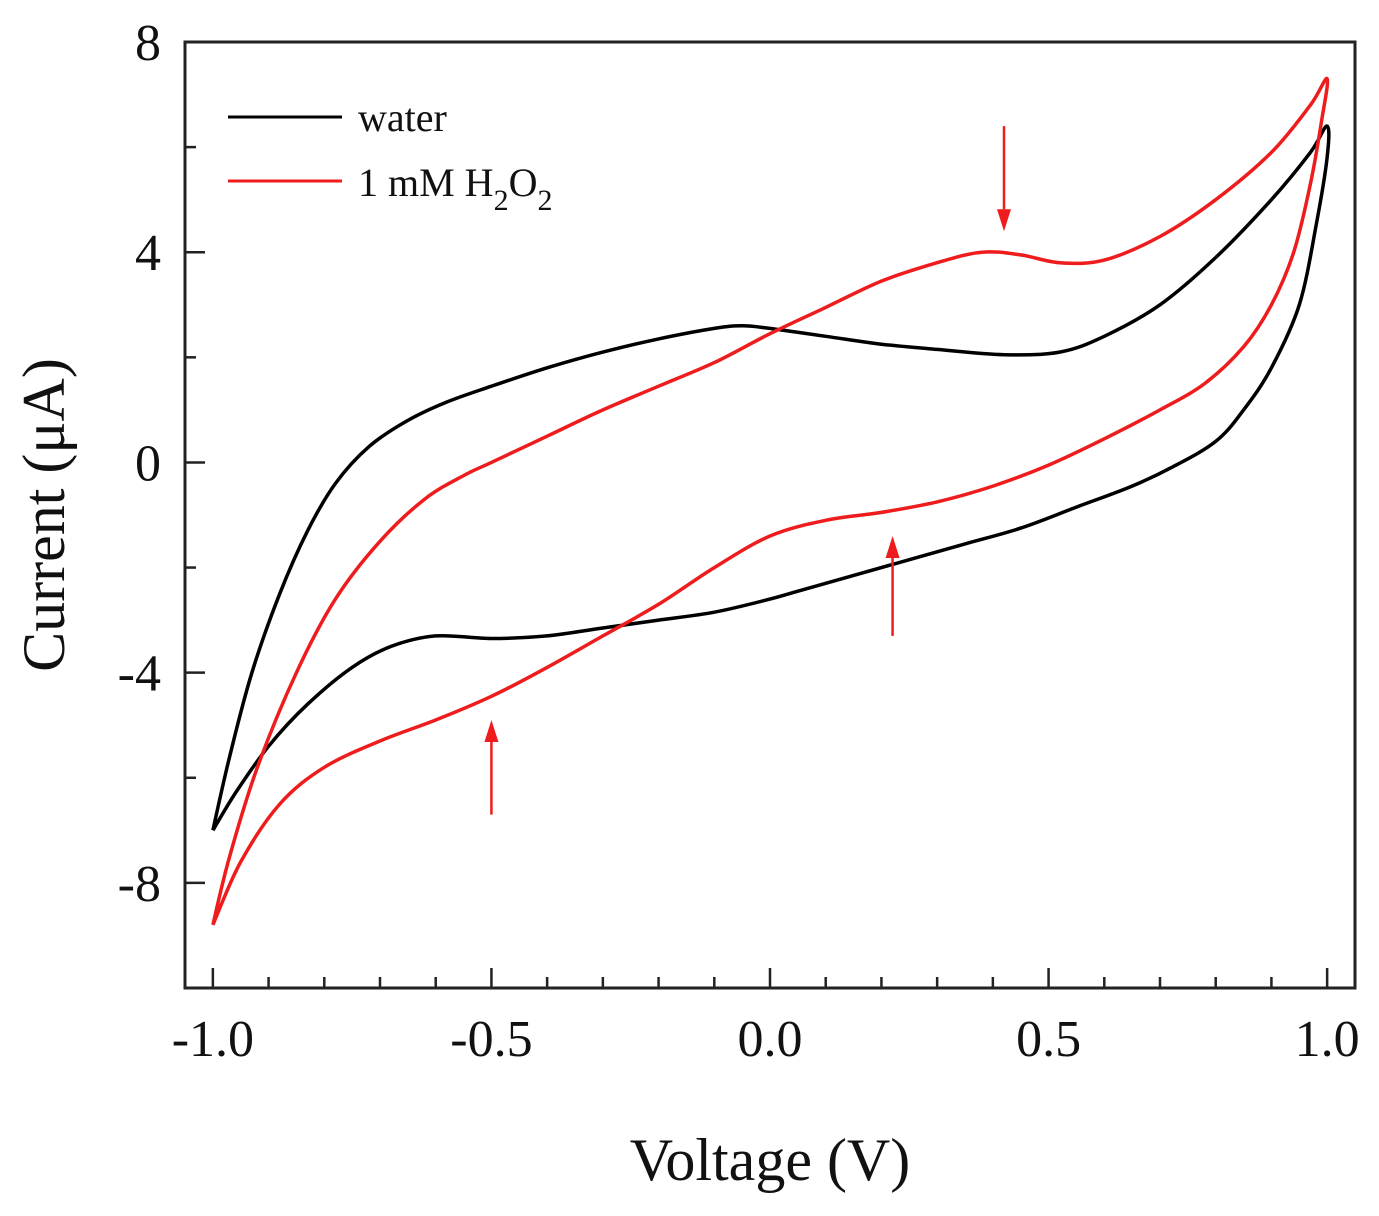 The image size is (1379, 1216). I want to click on x-tick-label: 0.5, so click(1048, 1039).